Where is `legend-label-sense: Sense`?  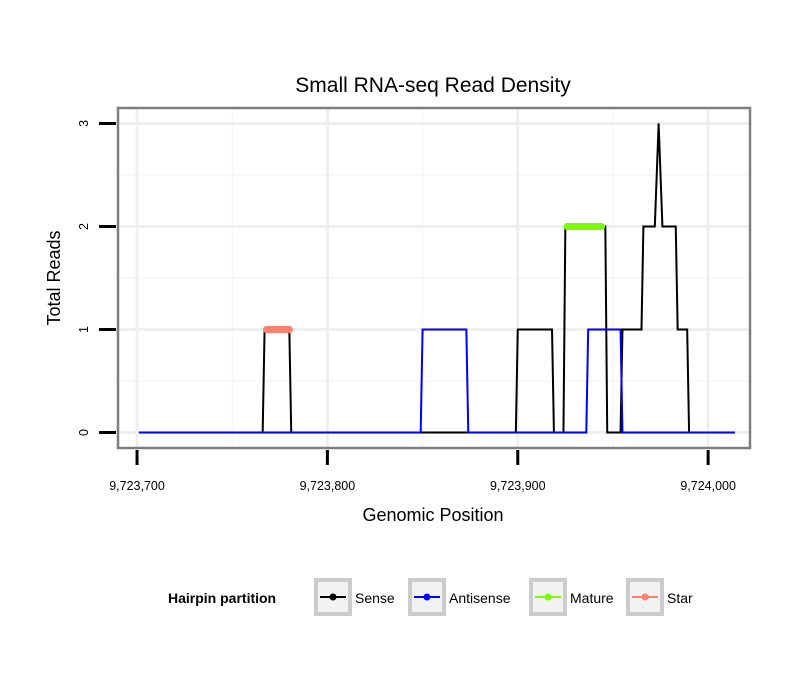 legend-label-sense: Sense is located at coordinates (375, 598).